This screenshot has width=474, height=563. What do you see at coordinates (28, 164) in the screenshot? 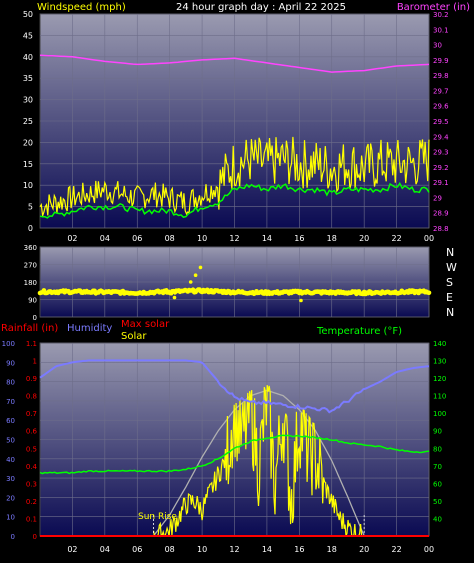
I see `y-tick-label: 15` at bounding box center [28, 164].